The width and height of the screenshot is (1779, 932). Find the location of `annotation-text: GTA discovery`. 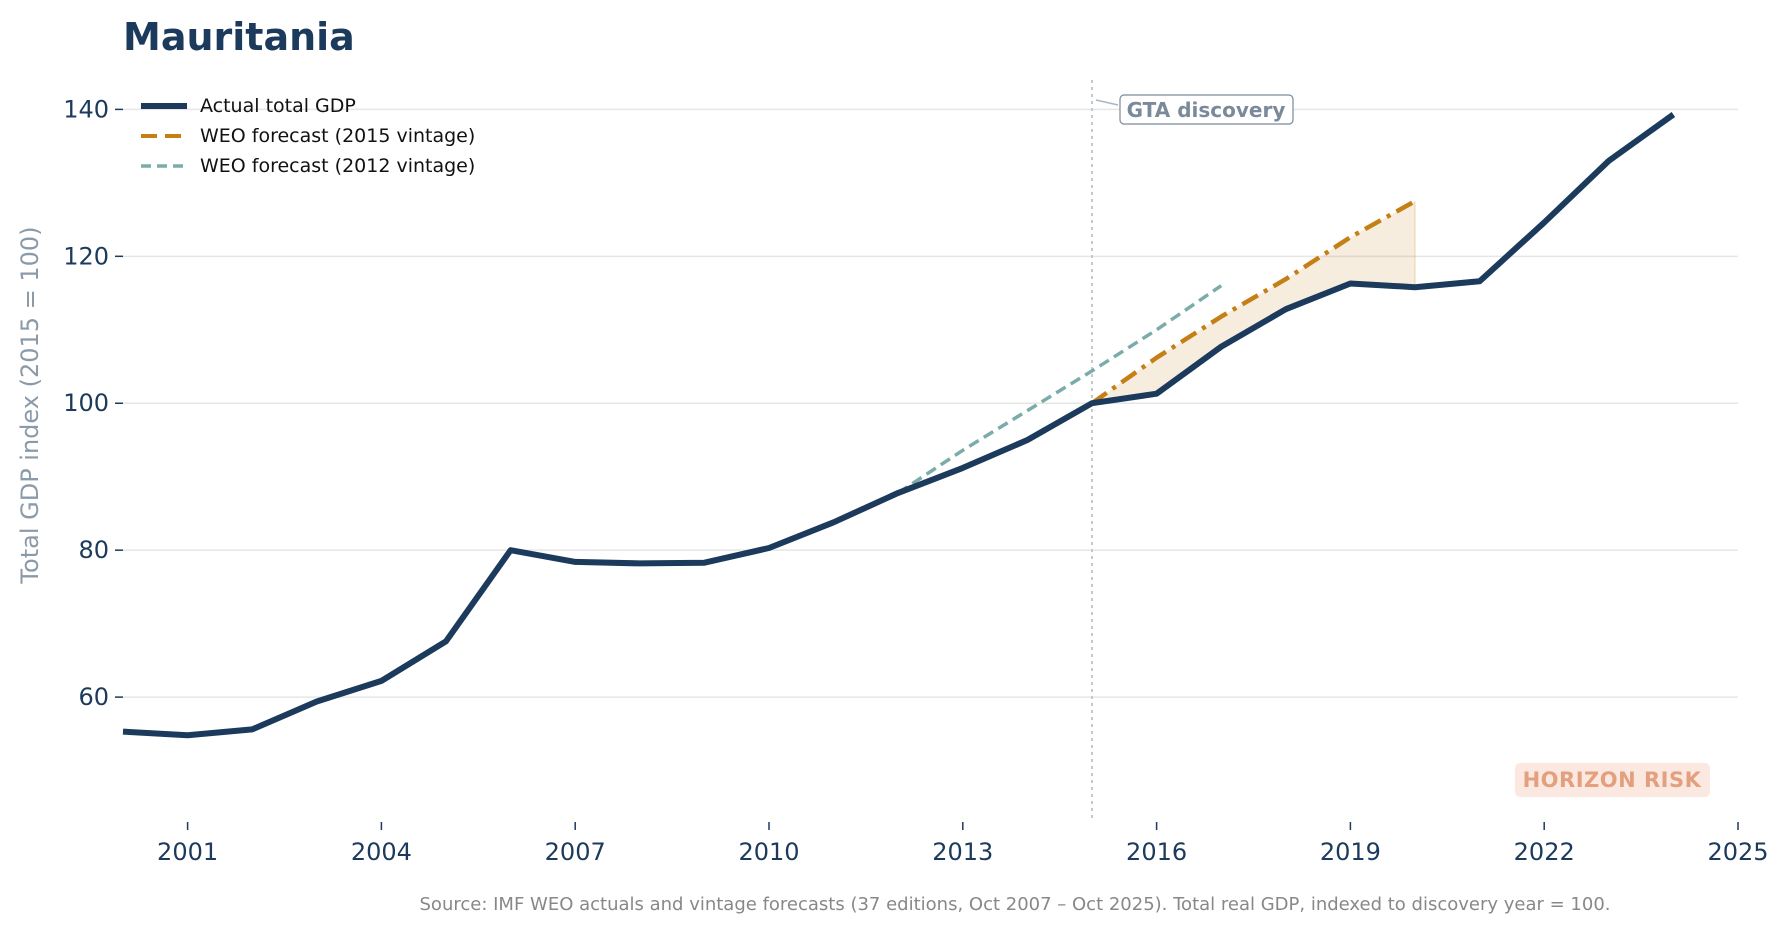

annotation-text: GTA discovery is located at coordinates (1206, 110).